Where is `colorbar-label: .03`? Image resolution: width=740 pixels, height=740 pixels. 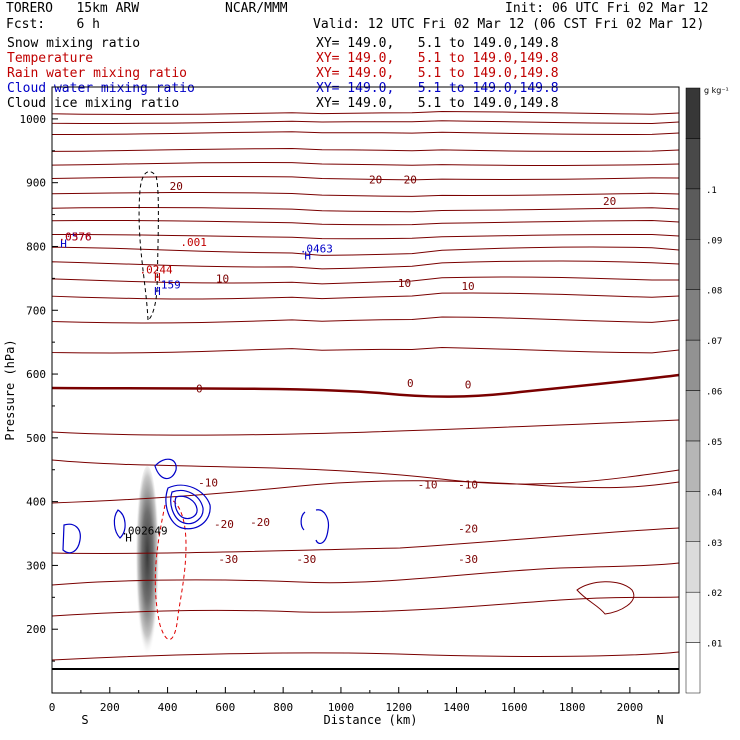
colorbar-label: .03 is located at coordinates (714, 544).